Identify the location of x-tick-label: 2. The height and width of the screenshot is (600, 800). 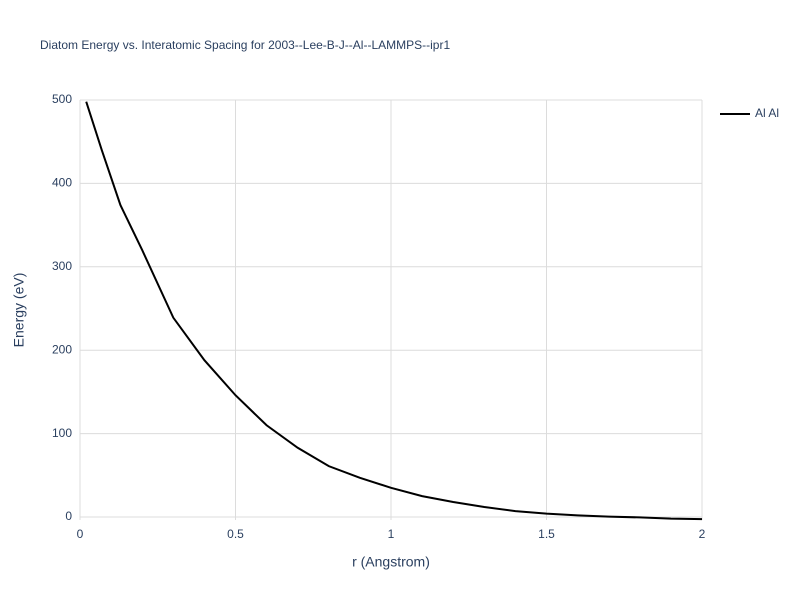
(702, 534).